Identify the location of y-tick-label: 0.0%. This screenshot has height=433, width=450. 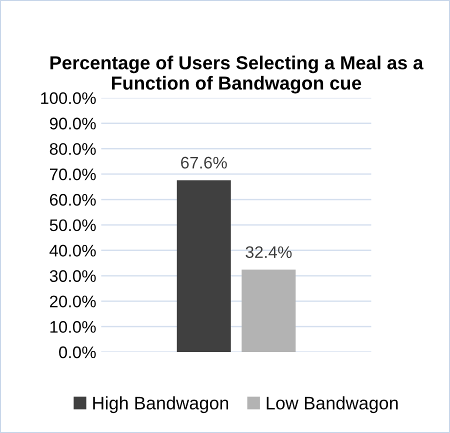
(77, 352).